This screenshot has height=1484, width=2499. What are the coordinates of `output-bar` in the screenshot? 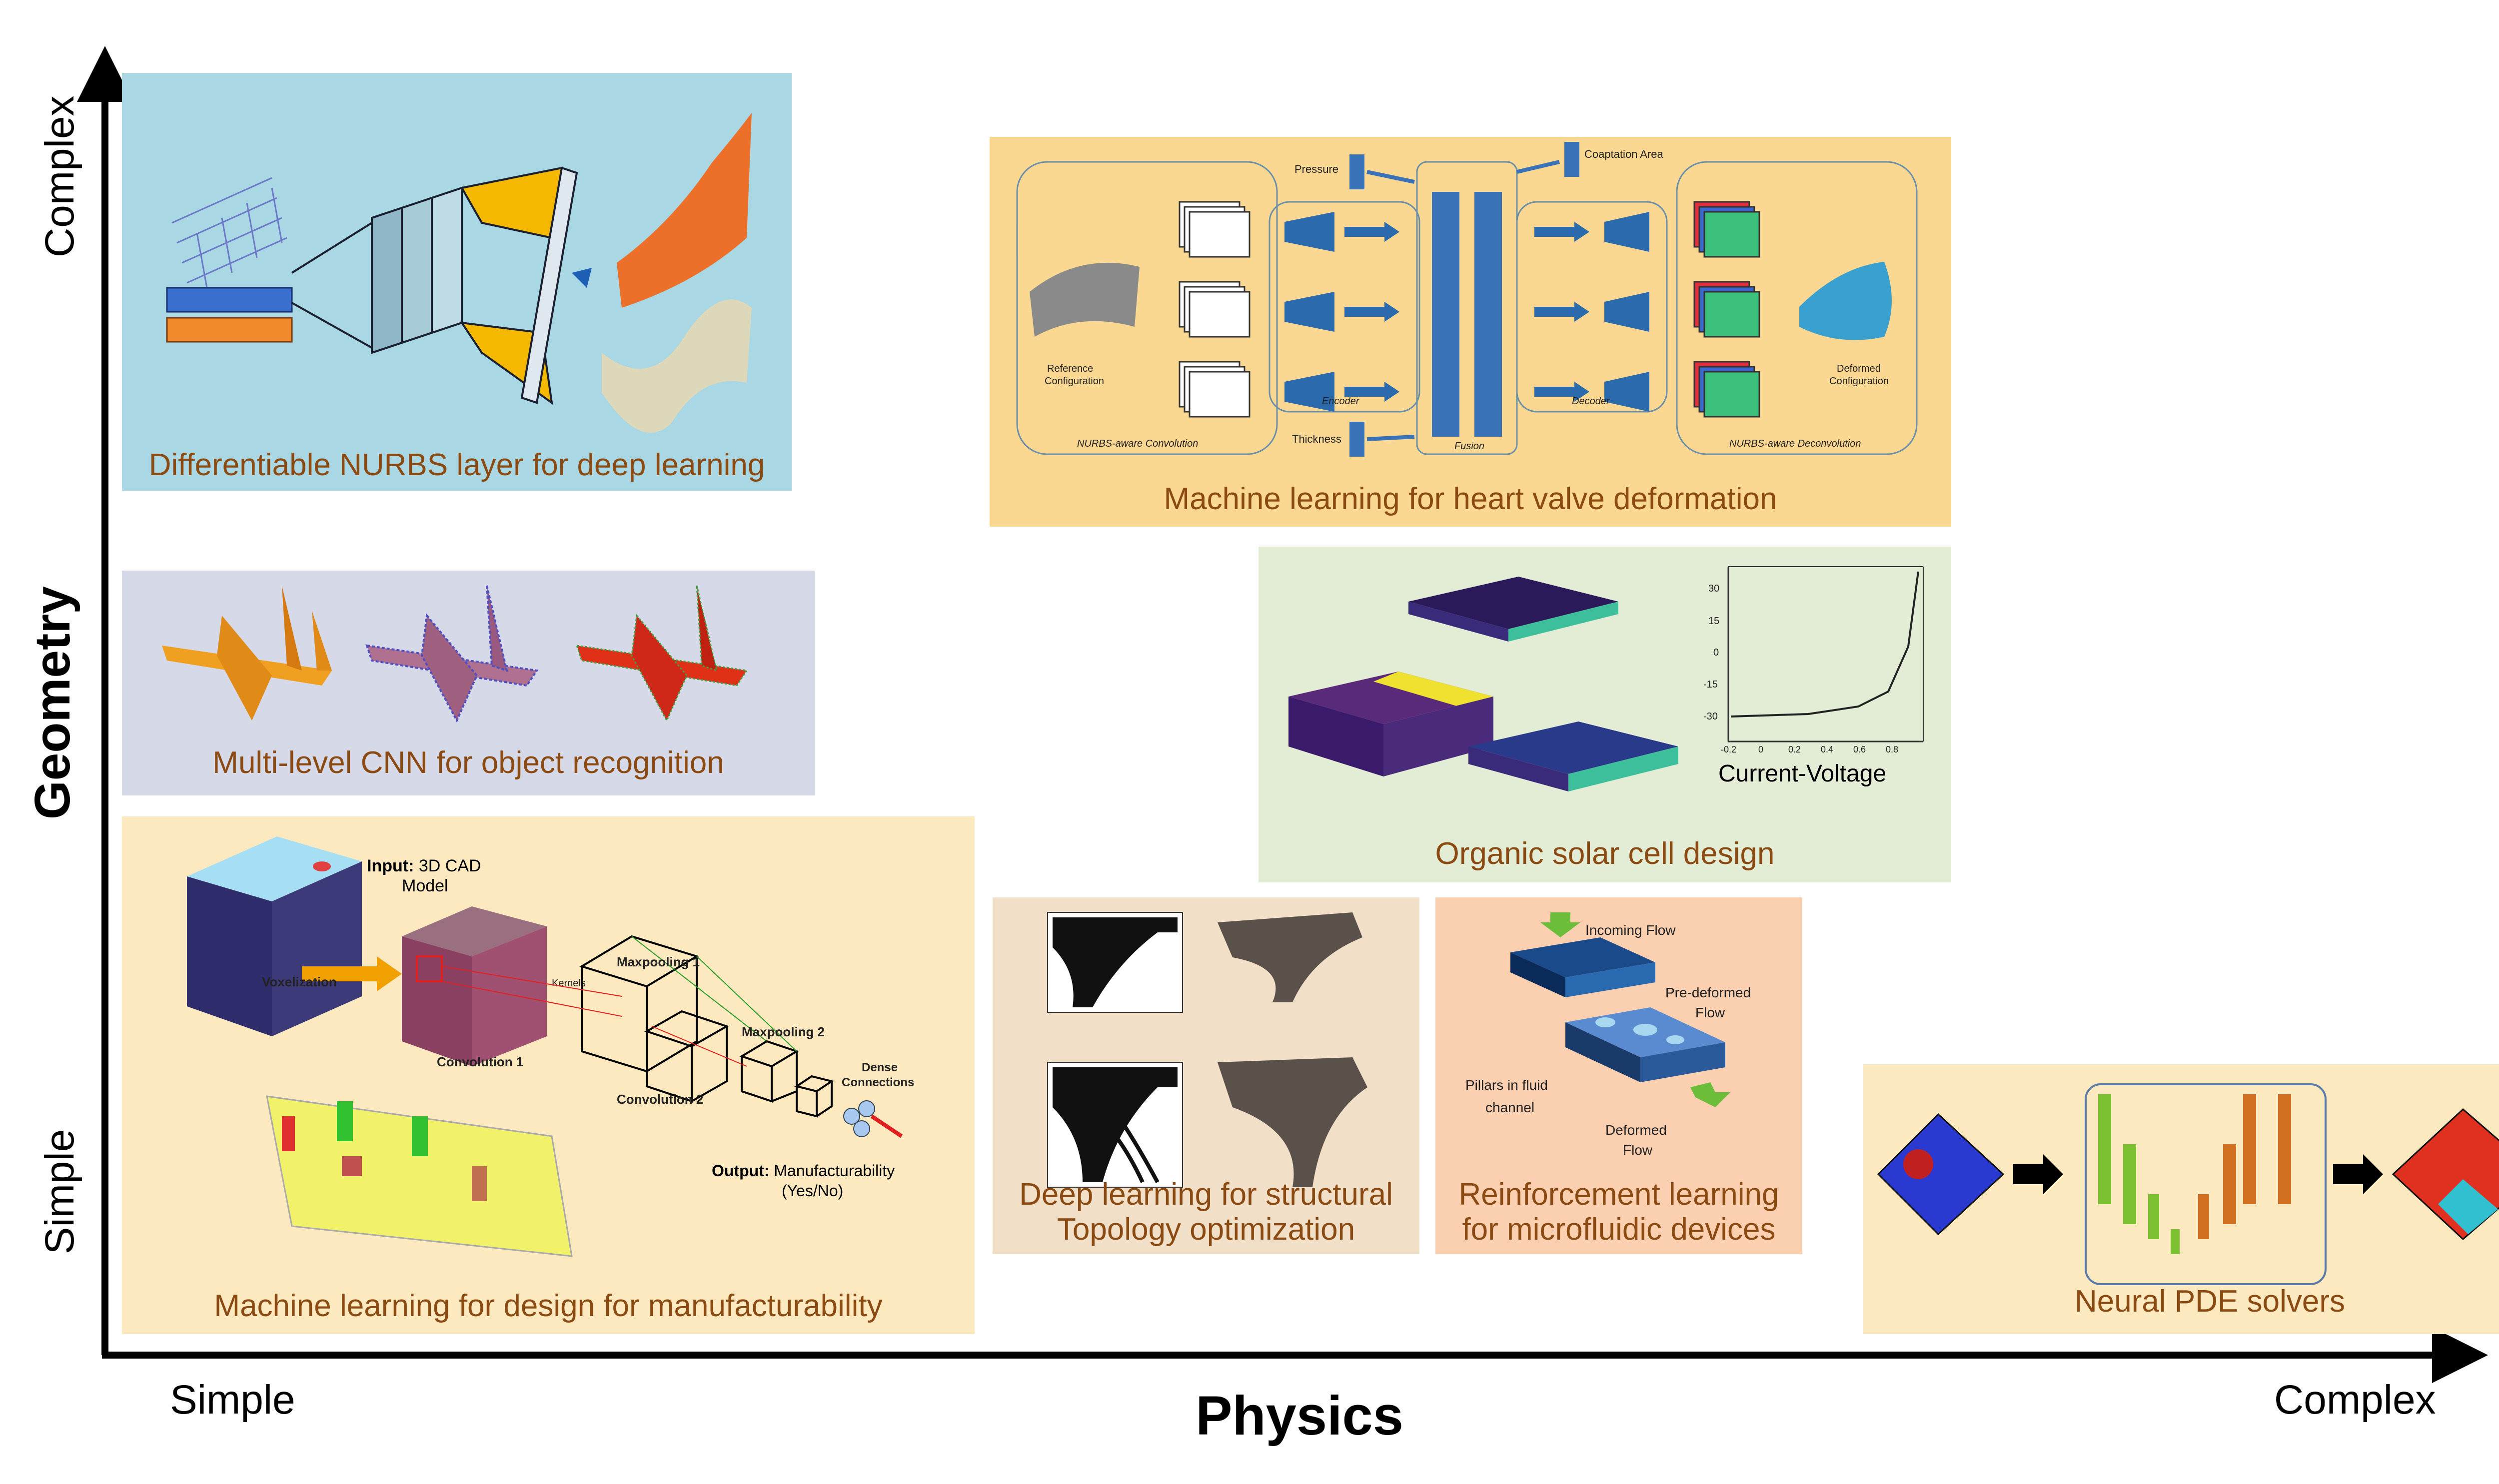 It's located at (549, 285).